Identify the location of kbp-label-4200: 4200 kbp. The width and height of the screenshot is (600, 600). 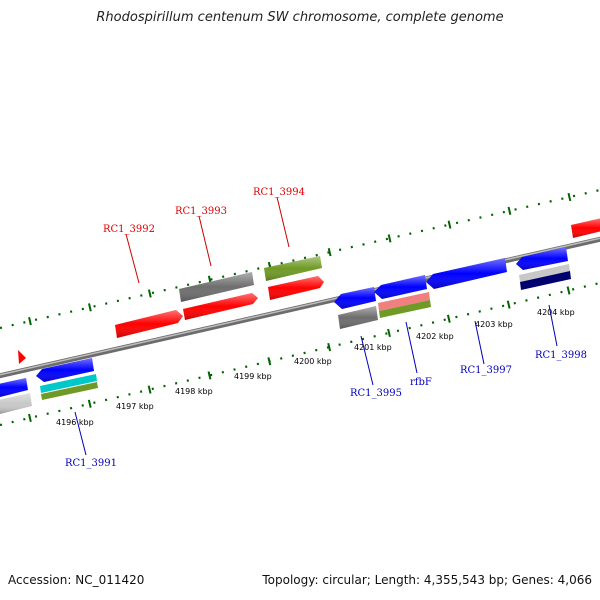
(313, 361).